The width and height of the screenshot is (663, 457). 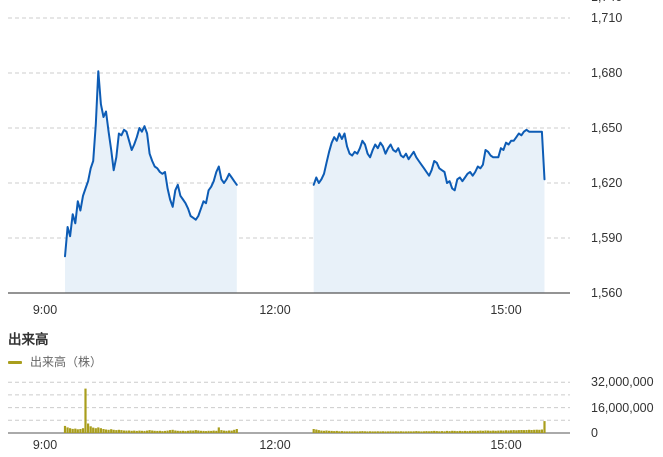 What do you see at coordinates (506, 310) in the screenshot?
I see `price-x-tick-label: 15:00` at bounding box center [506, 310].